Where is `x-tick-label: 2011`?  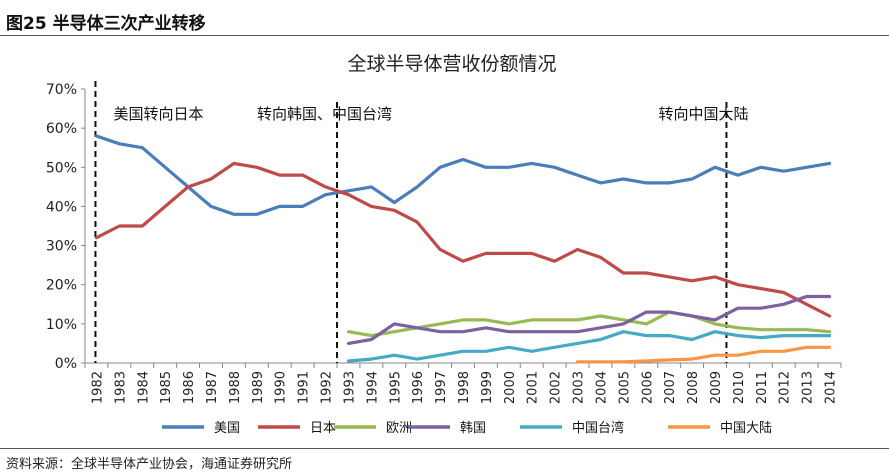 x-tick-label: 2011 is located at coordinates (762, 387).